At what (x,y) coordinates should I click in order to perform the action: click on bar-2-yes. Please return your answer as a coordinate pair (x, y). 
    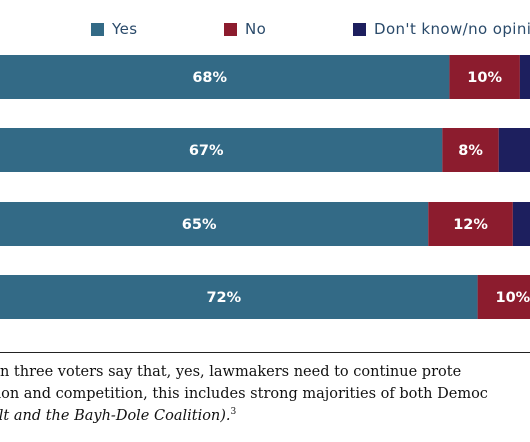
    Looking at the image, I should click on (221, 150).